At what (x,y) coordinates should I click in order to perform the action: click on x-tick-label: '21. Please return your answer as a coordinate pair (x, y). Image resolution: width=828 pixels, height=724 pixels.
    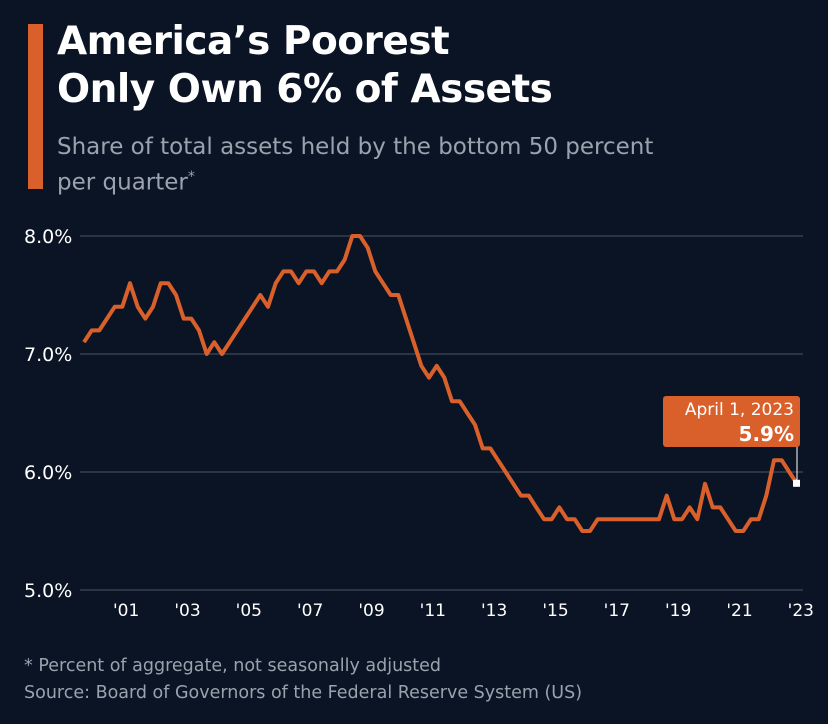
    Looking at the image, I should click on (739, 611).